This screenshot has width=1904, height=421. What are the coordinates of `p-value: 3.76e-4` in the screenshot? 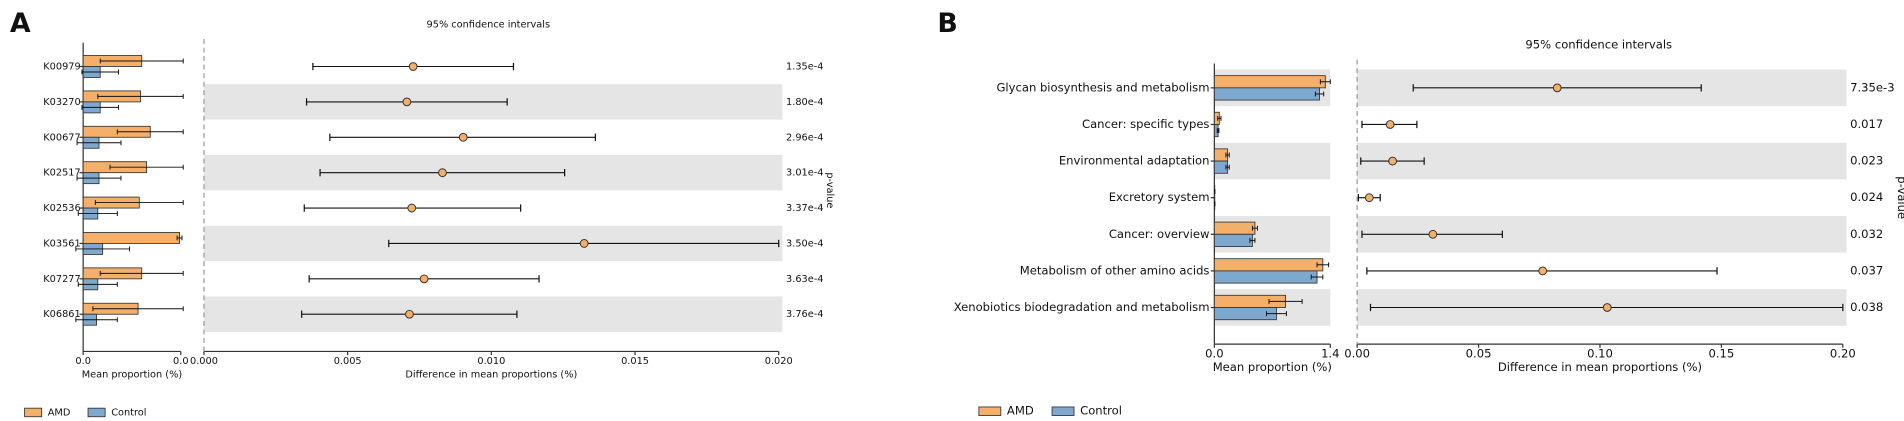 It's located at (804, 314).